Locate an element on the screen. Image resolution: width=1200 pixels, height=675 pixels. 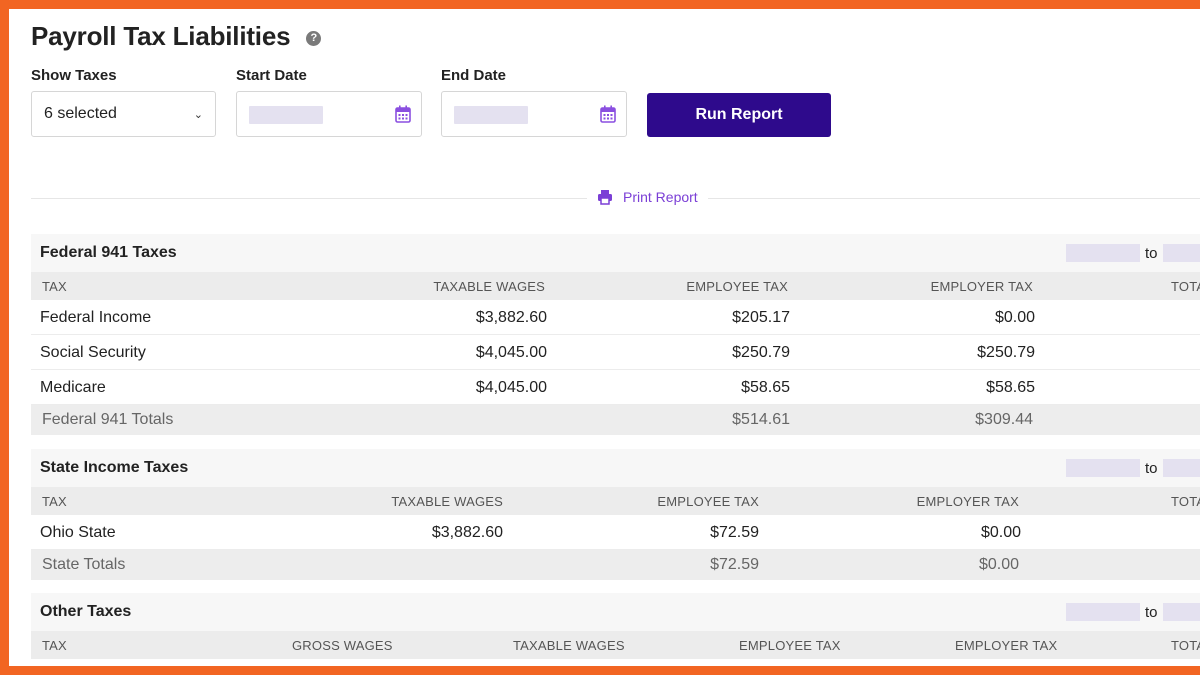
print-report-label: Print Report is located at coordinates (660, 197).